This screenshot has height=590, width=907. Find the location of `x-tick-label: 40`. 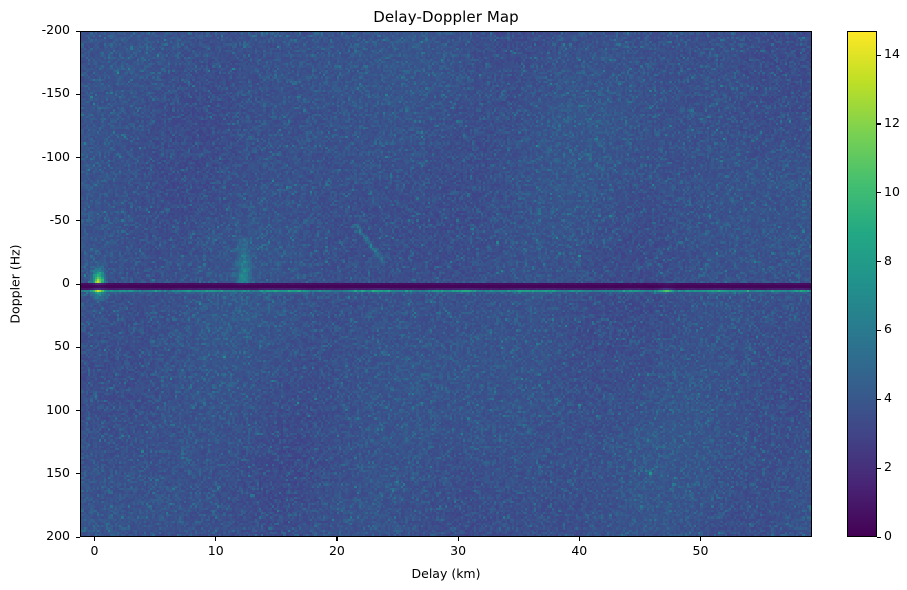

x-tick-label: 40 is located at coordinates (579, 550).